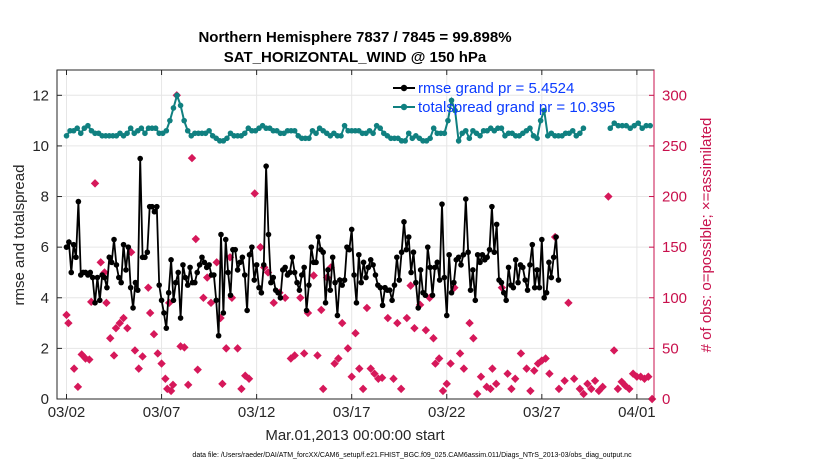  Describe the element at coordinates (516, 107) in the screenshot. I see `legend-spread-label: totalspread grand pr = 10.395` at that location.